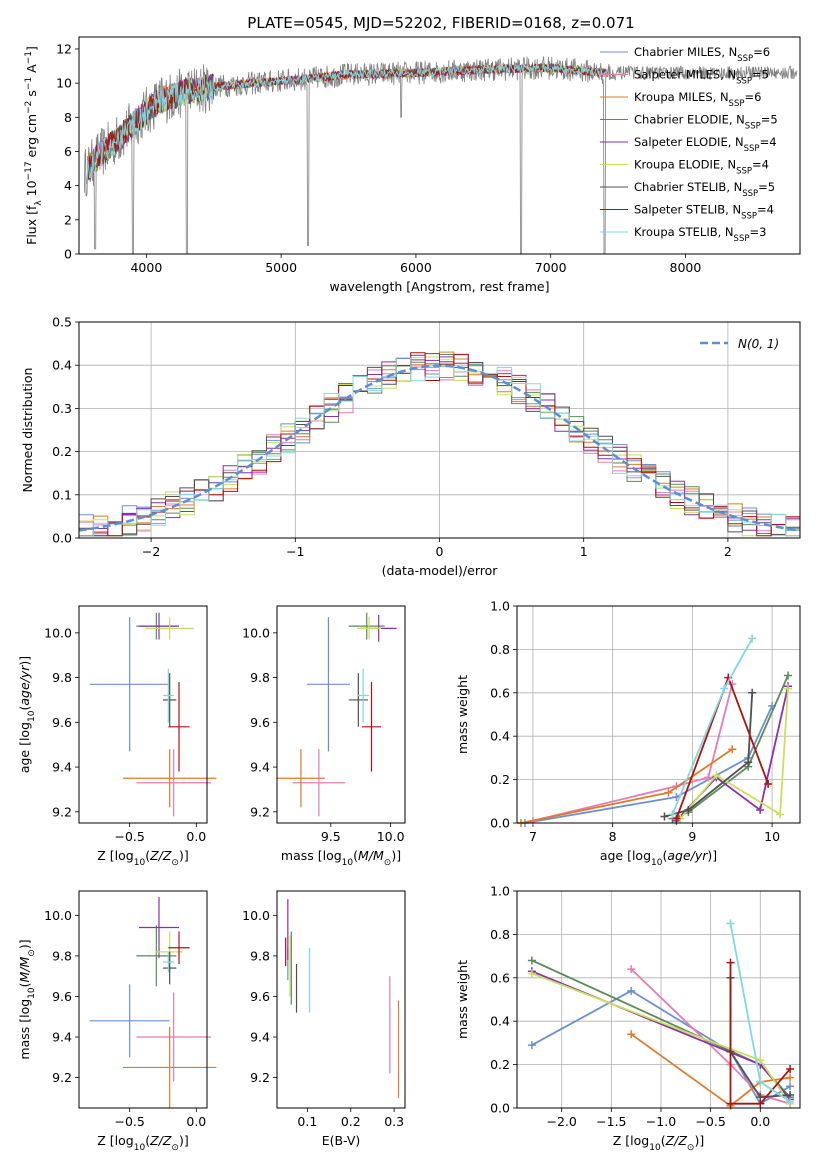  I want to click on label-part: (data-model)/error, so click(440, 570).